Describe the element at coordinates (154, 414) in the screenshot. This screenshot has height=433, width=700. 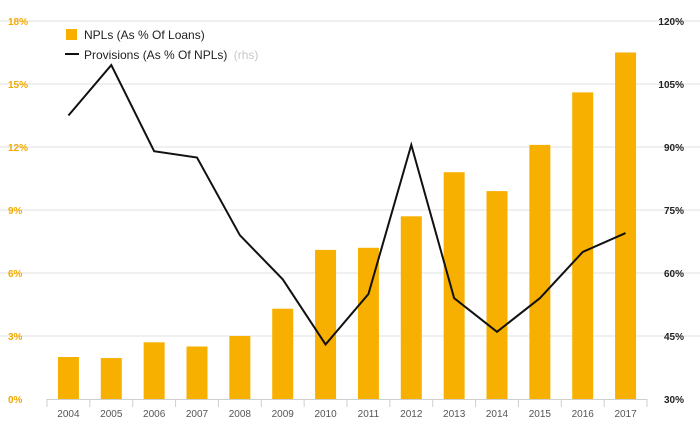
I see `x-tick-label: 2006` at that location.